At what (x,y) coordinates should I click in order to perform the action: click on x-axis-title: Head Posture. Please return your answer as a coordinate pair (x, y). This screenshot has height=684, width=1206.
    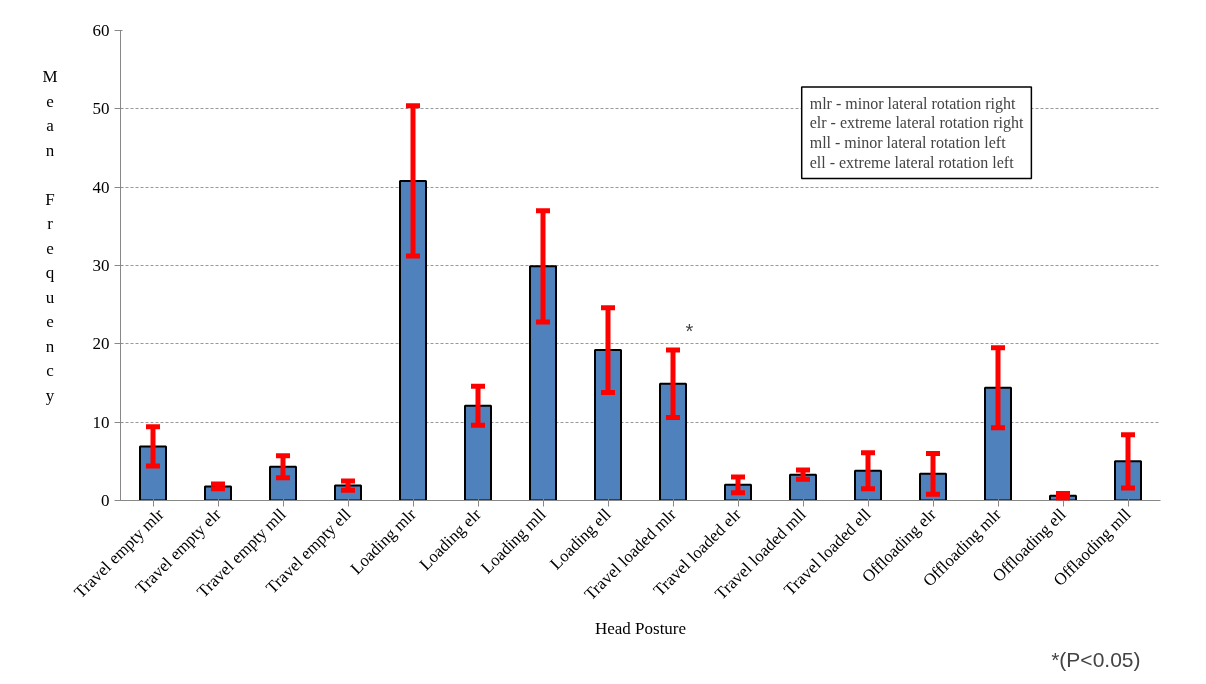
    Looking at the image, I should click on (640, 628).